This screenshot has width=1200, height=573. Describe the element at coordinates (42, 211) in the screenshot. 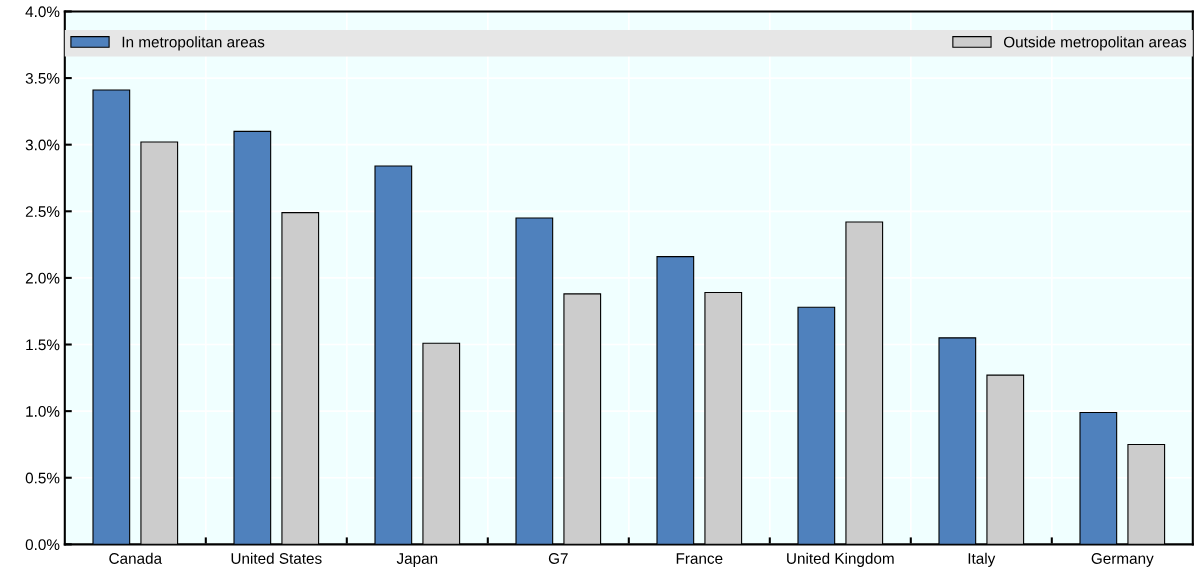

I see `y-tick-label: 2.5%` at that location.